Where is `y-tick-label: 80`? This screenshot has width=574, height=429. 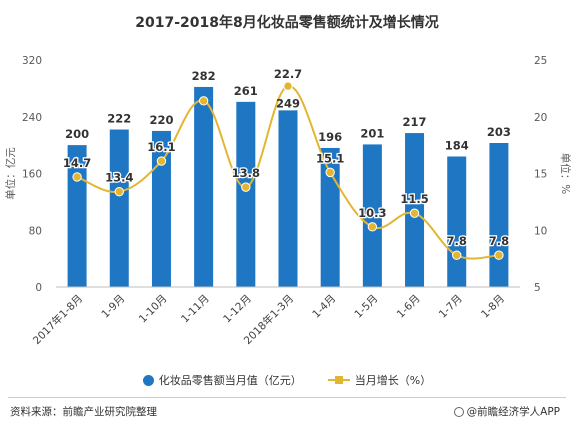
y-tick-label: 80 is located at coordinates (35, 231).